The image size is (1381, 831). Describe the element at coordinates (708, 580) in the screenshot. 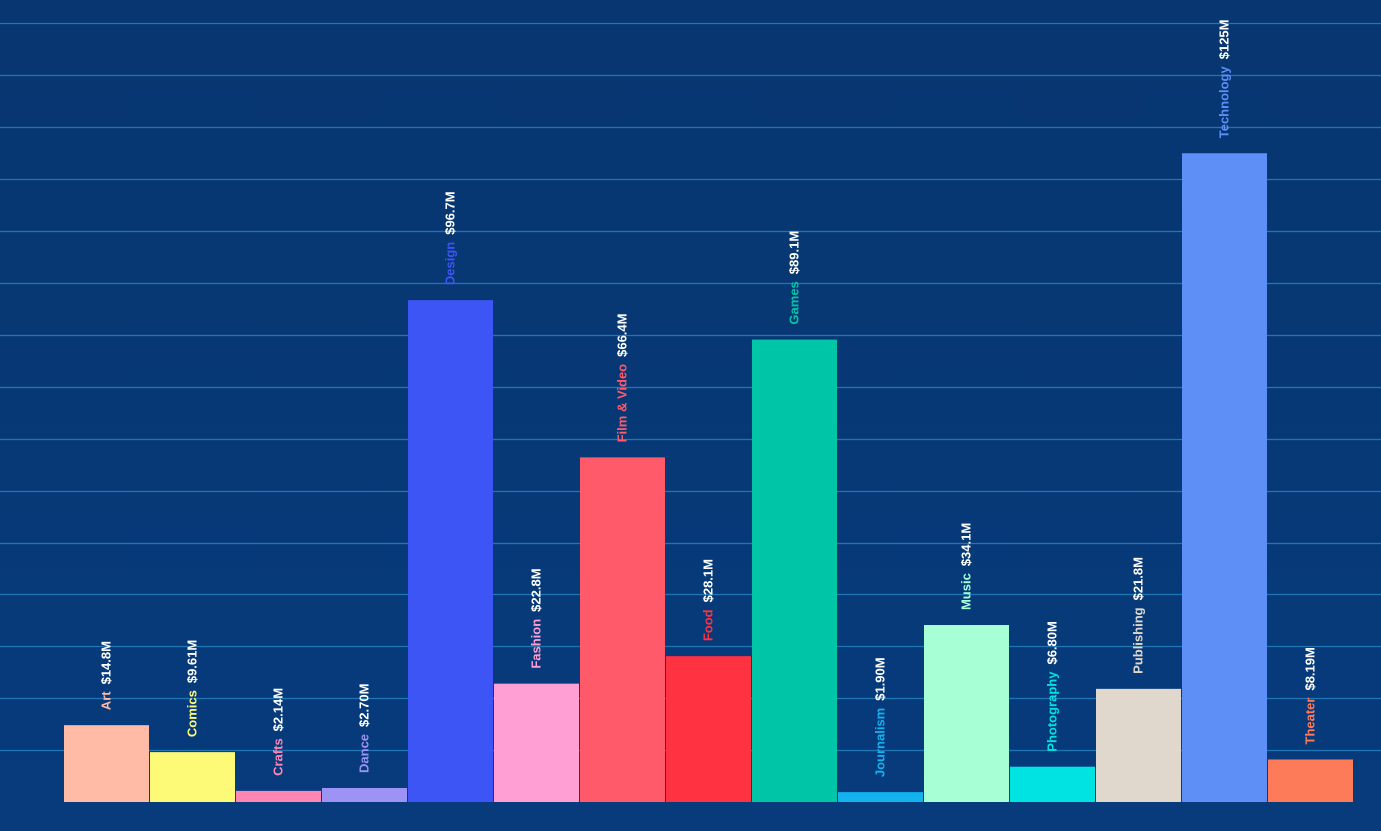

I see `value-label: $28.1M` at that location.